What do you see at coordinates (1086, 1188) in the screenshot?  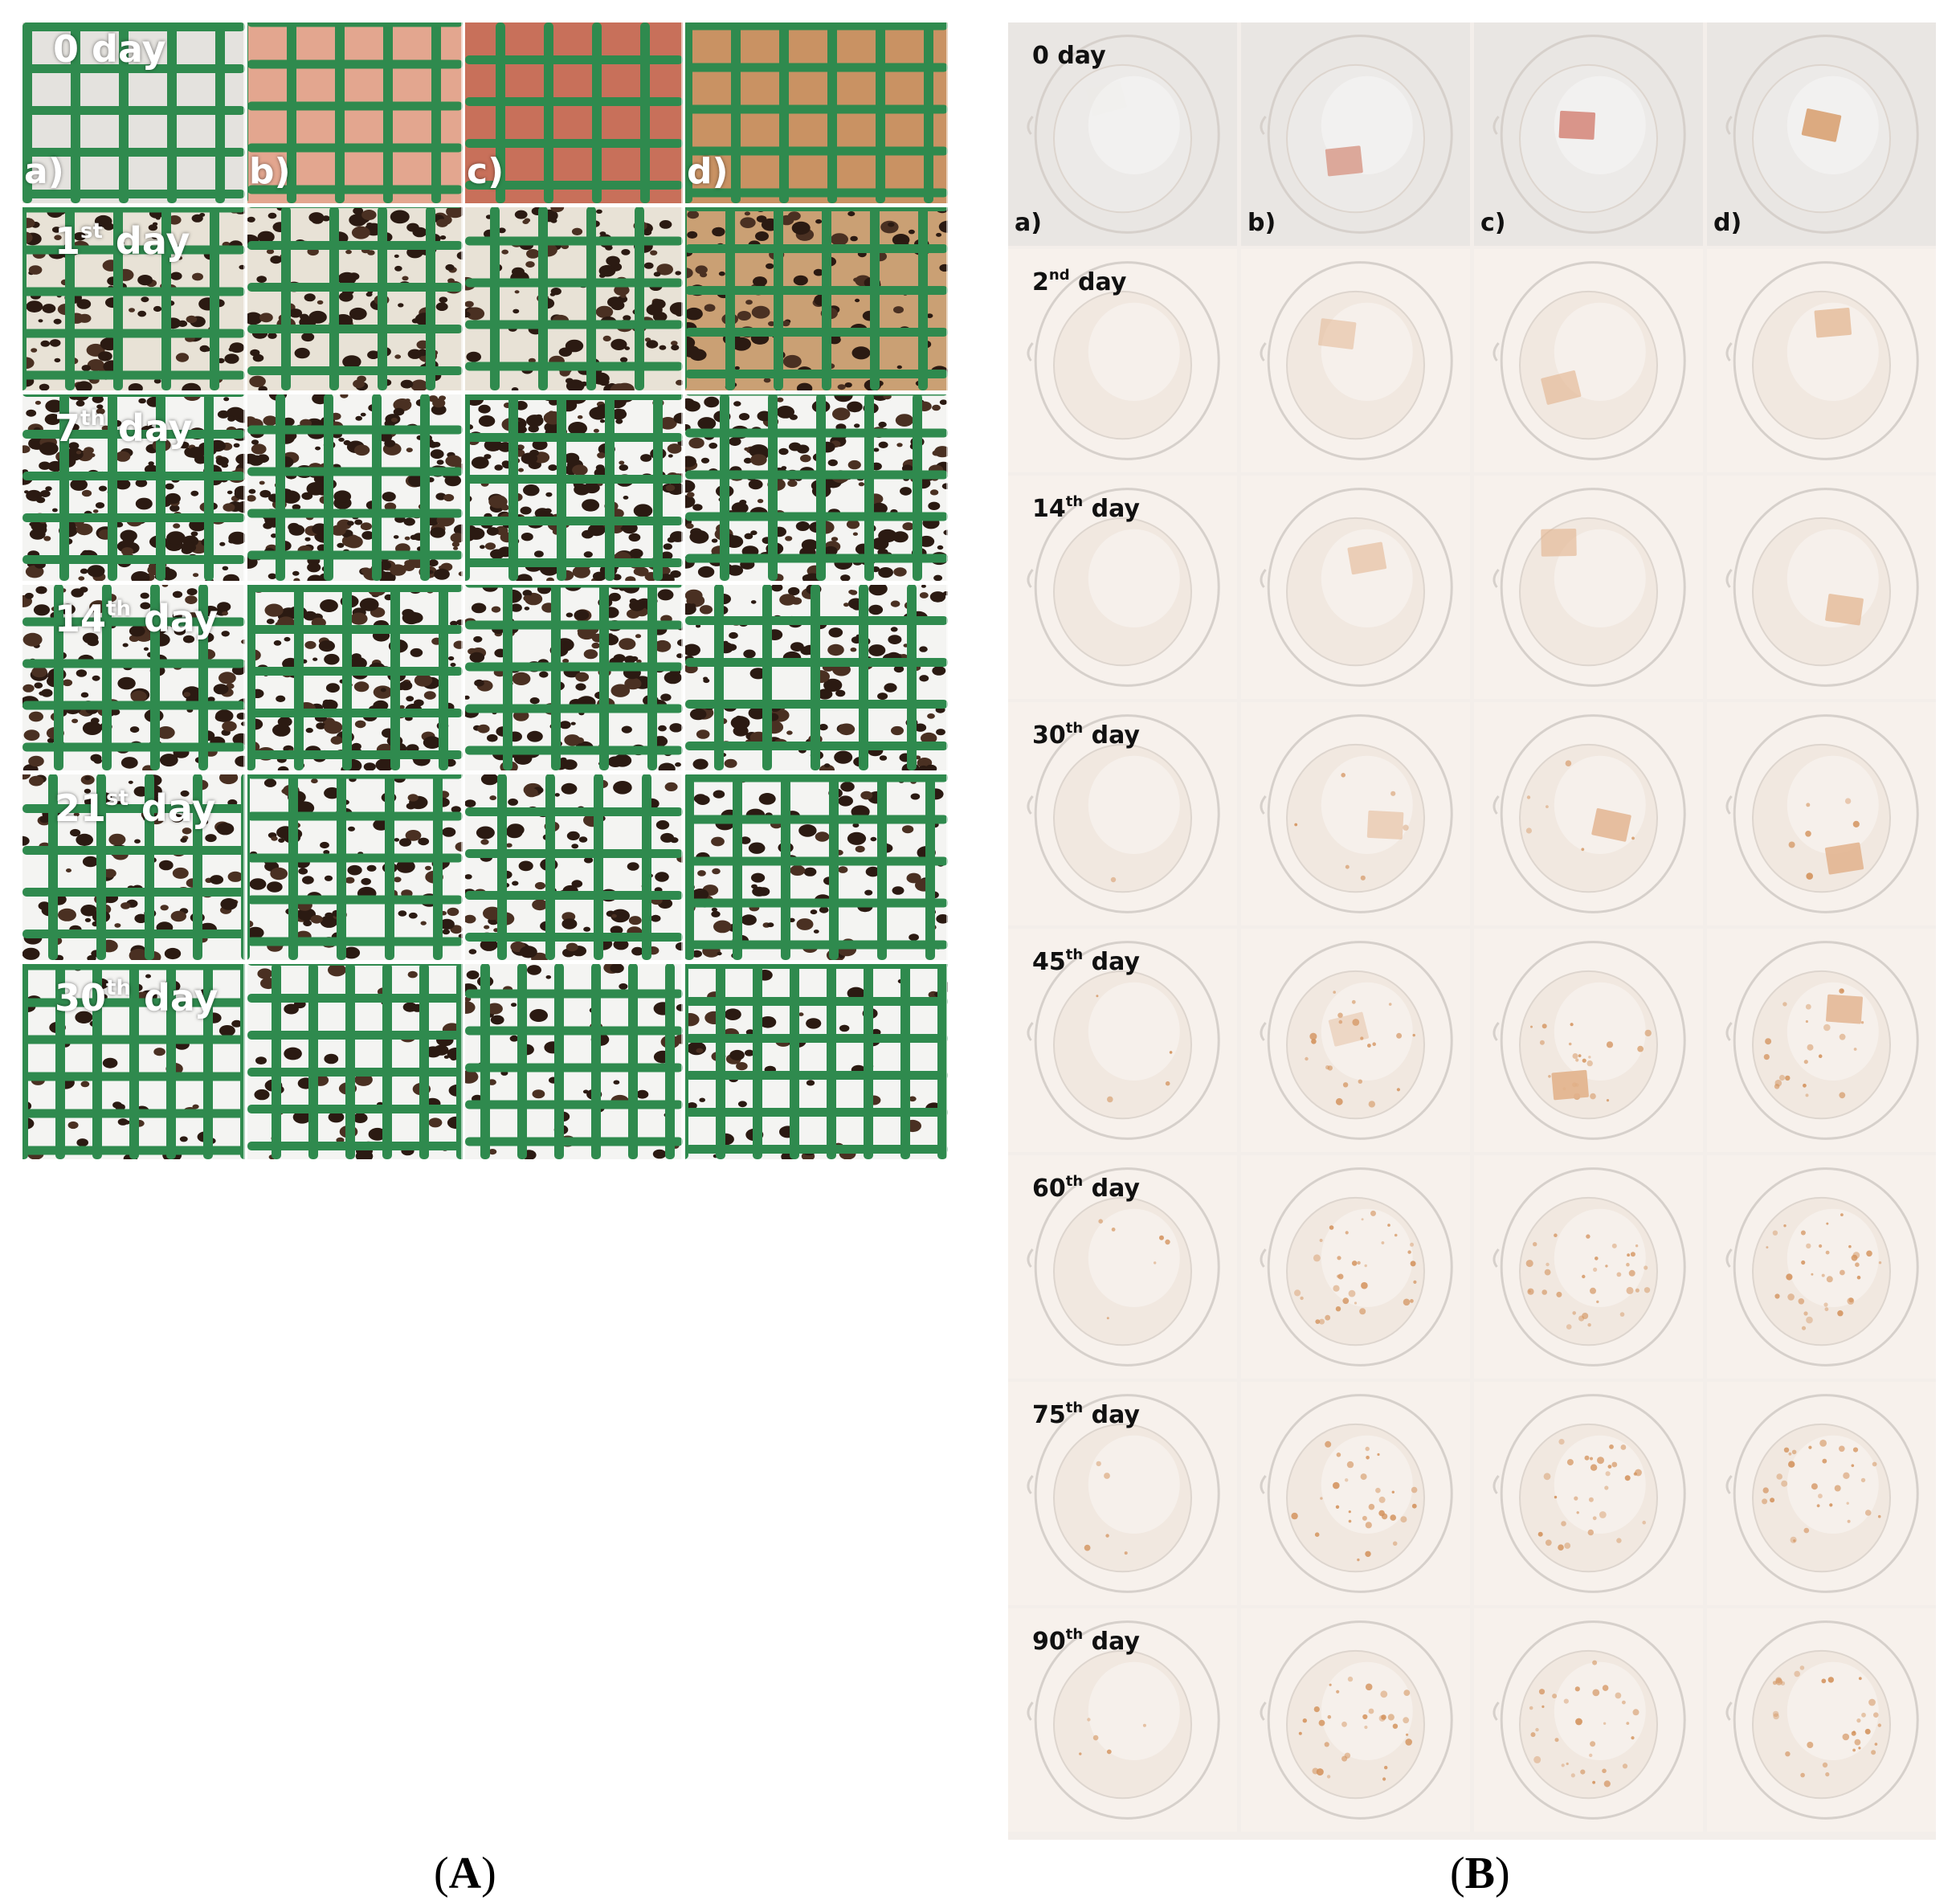 I see `panel-b-day-label: 60th day` at bounding box center [1086, 1188].